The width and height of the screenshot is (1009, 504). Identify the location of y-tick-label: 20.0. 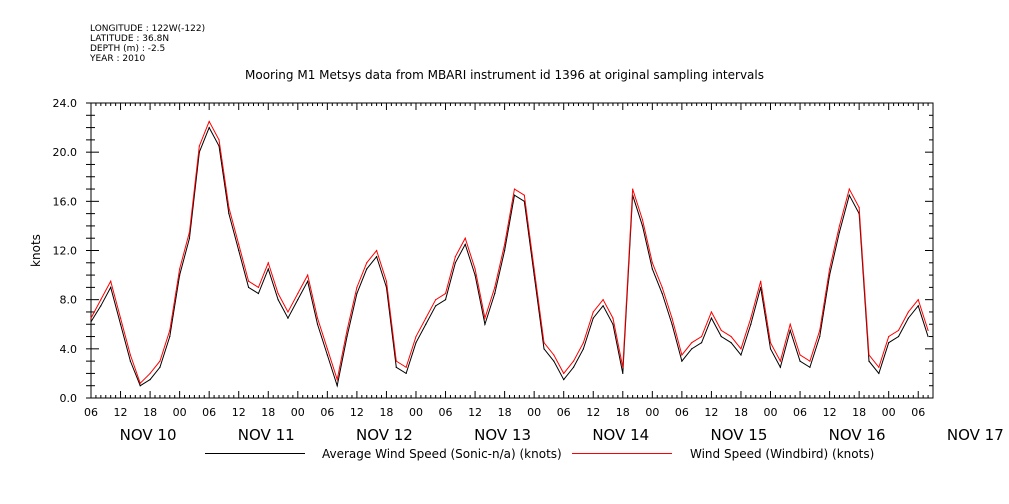
(65, 152).